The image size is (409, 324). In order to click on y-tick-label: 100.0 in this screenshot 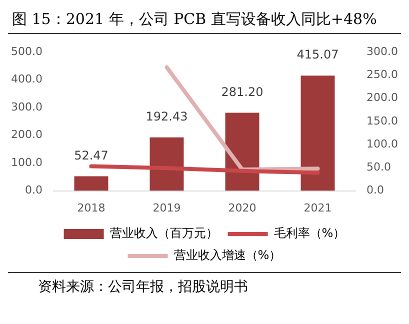, I will do `click(26, 162)`.